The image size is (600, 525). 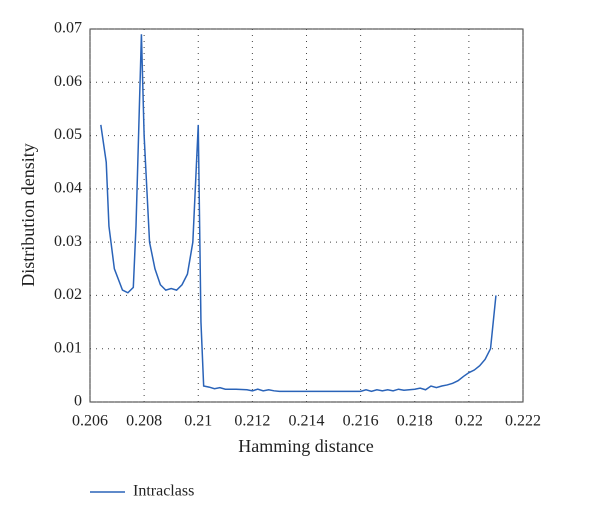 What do you see at coordinates (68, 241) in the screenshot?
I see `y-tick-label: 0.03` at bounding box center [68, 241].